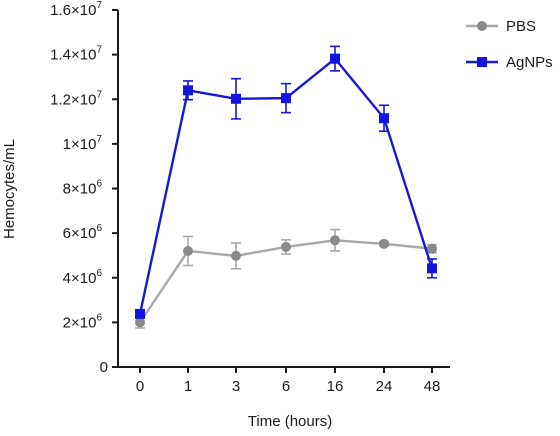  What do you see at coordinates (83, 232) in the screenshot?
I see `y-tick-label: 6×10⁶` at bounding box center [83, 232].